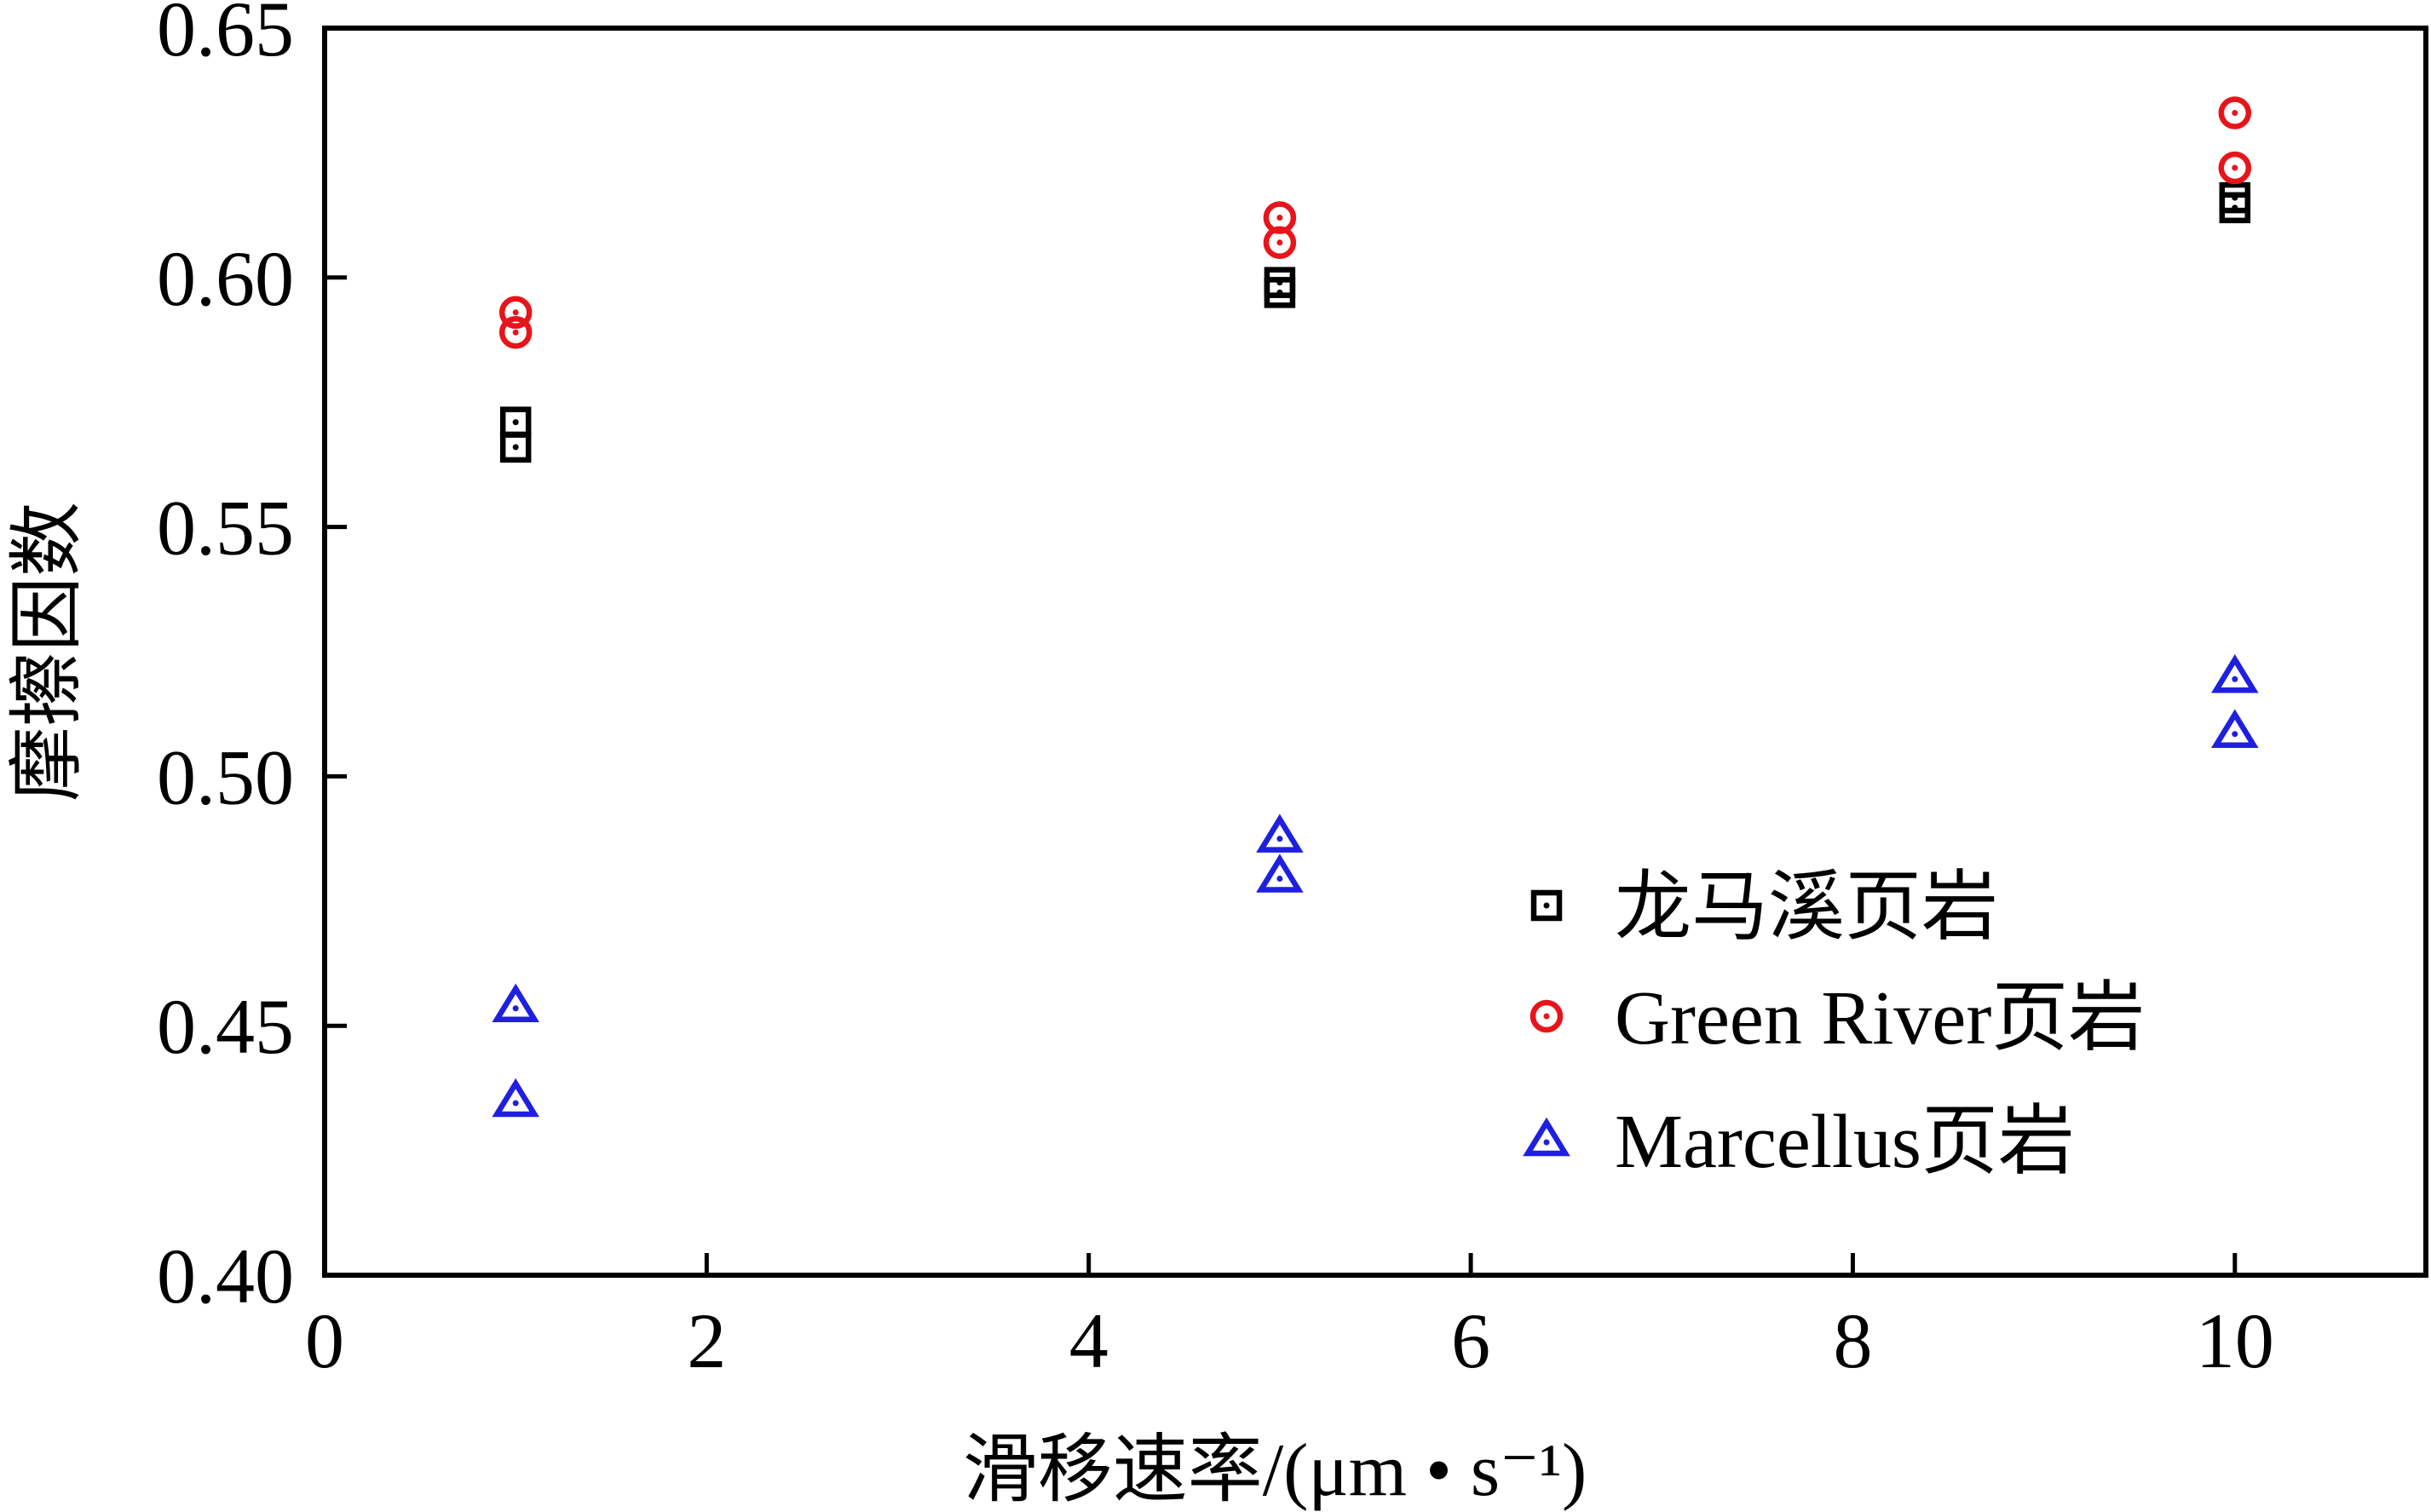 The width and height of the screenshot is (2431, 1512). What do you see at coordinates (225, 36) in the screenshot?
I see `y-tick-label: 0.65` at bounding box center [225, 36].